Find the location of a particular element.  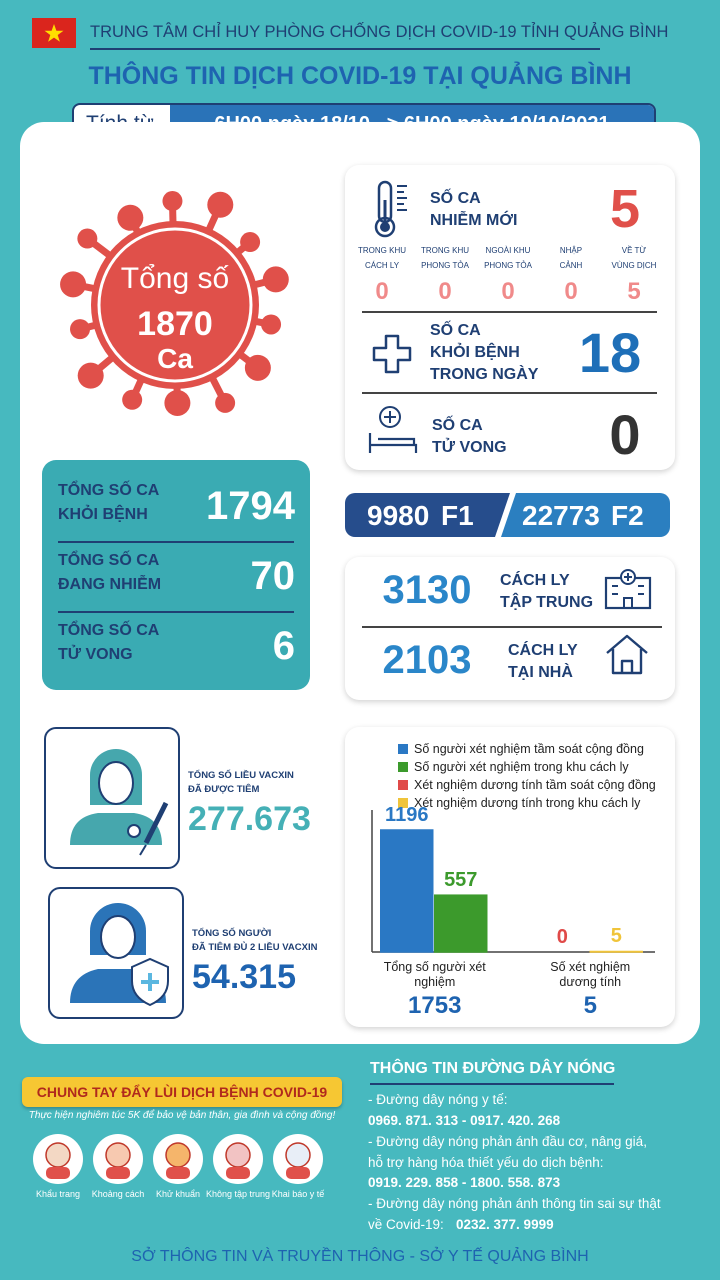

campaign-item: Khử khuẩn is located at coordinates (178, 1194).